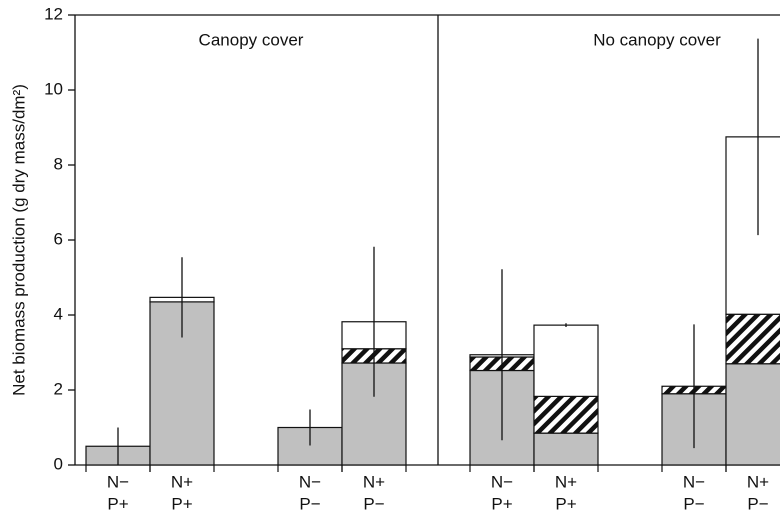  I want to click on y-axis-label: Net biomass production (g dry mass/dm²), so click(18, 240).